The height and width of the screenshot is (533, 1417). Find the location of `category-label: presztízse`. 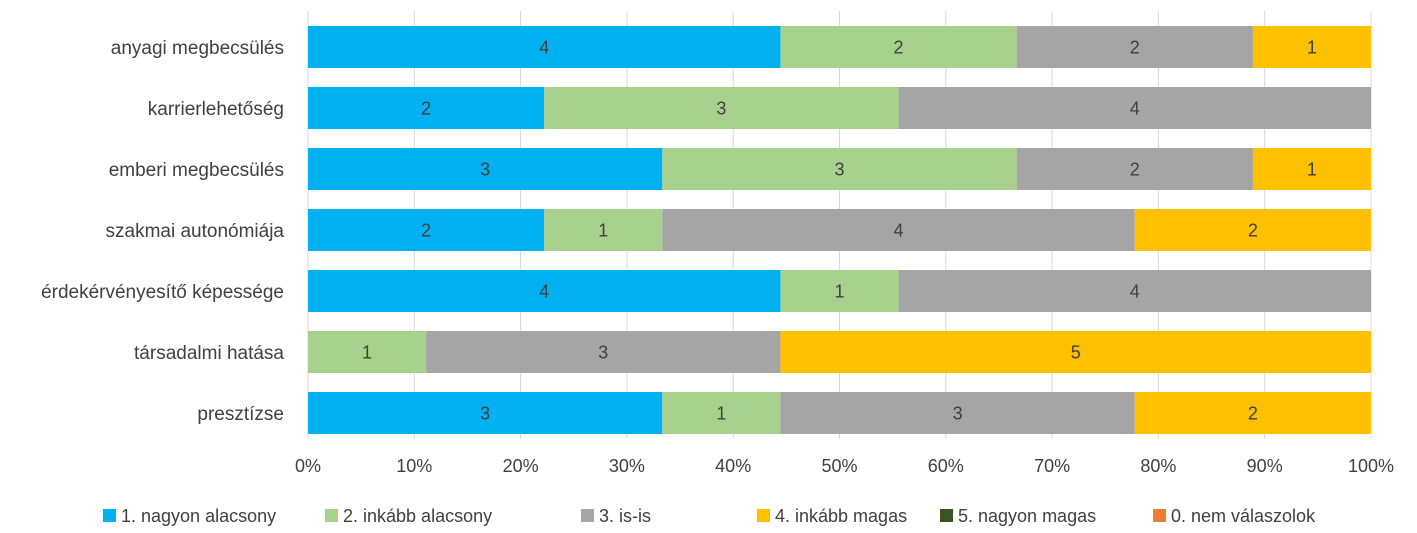

category-label: presztízse is located at coordinates (240, 414).